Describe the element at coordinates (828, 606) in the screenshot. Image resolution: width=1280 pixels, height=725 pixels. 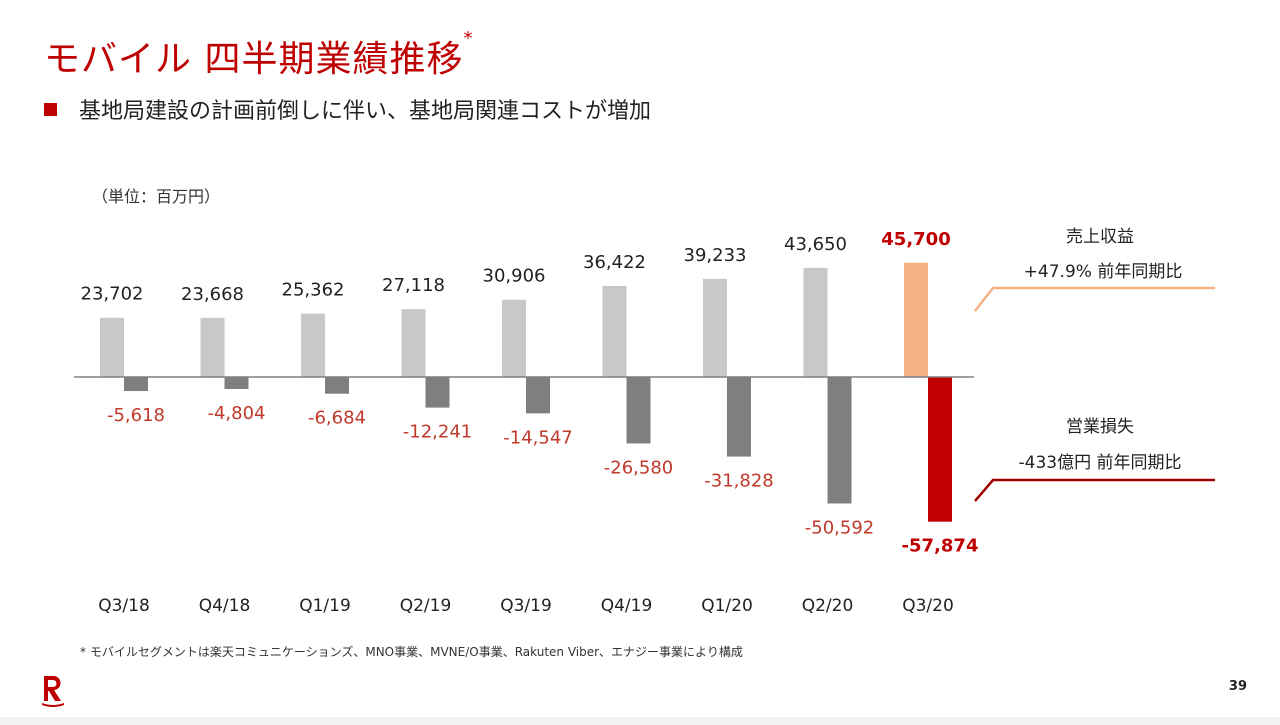
I see `x-tick-label: Q2/20` at that location.